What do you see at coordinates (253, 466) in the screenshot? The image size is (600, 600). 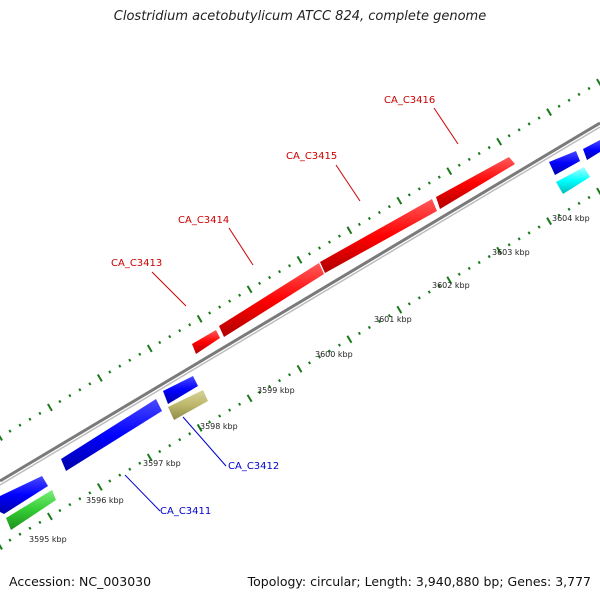 I see `gene-label-ca-c3412: CA_C3412` at bounding box center [253, 466].